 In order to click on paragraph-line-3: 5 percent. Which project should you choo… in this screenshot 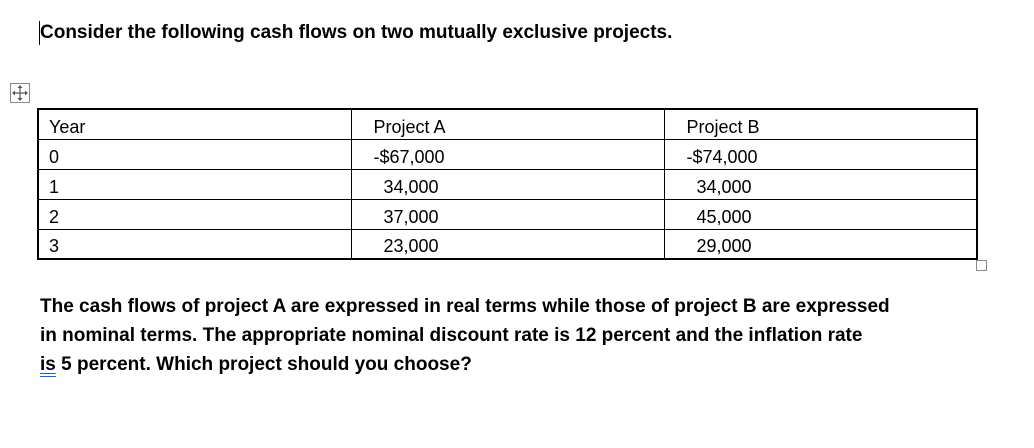, I will do `click(263, 364)`.